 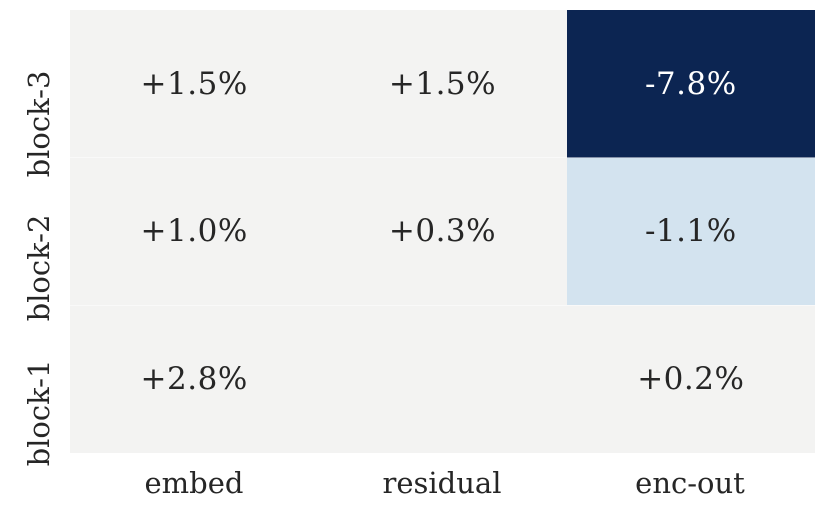 What do you see at coordinates (39, 124) in the screenshot?
I see `y-tick-label-block-3: block-3` at bounding box center [39, 124].